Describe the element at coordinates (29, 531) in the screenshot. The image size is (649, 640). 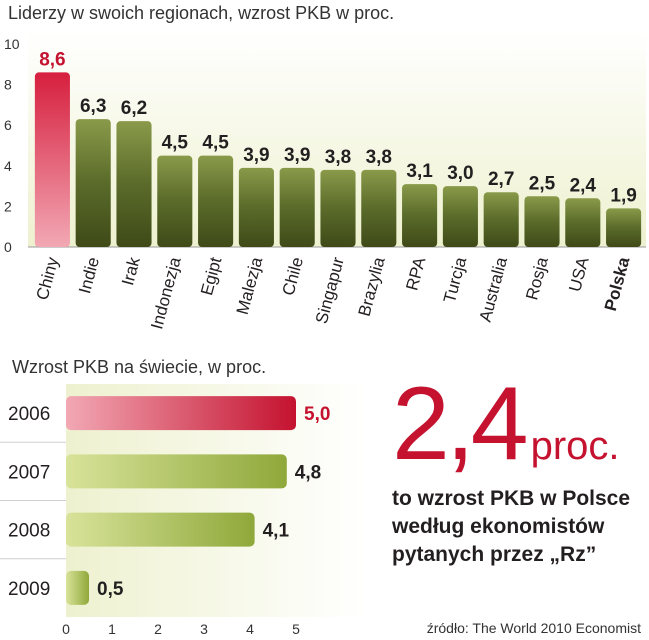
I see `y-tick-label: 2008` at that location.